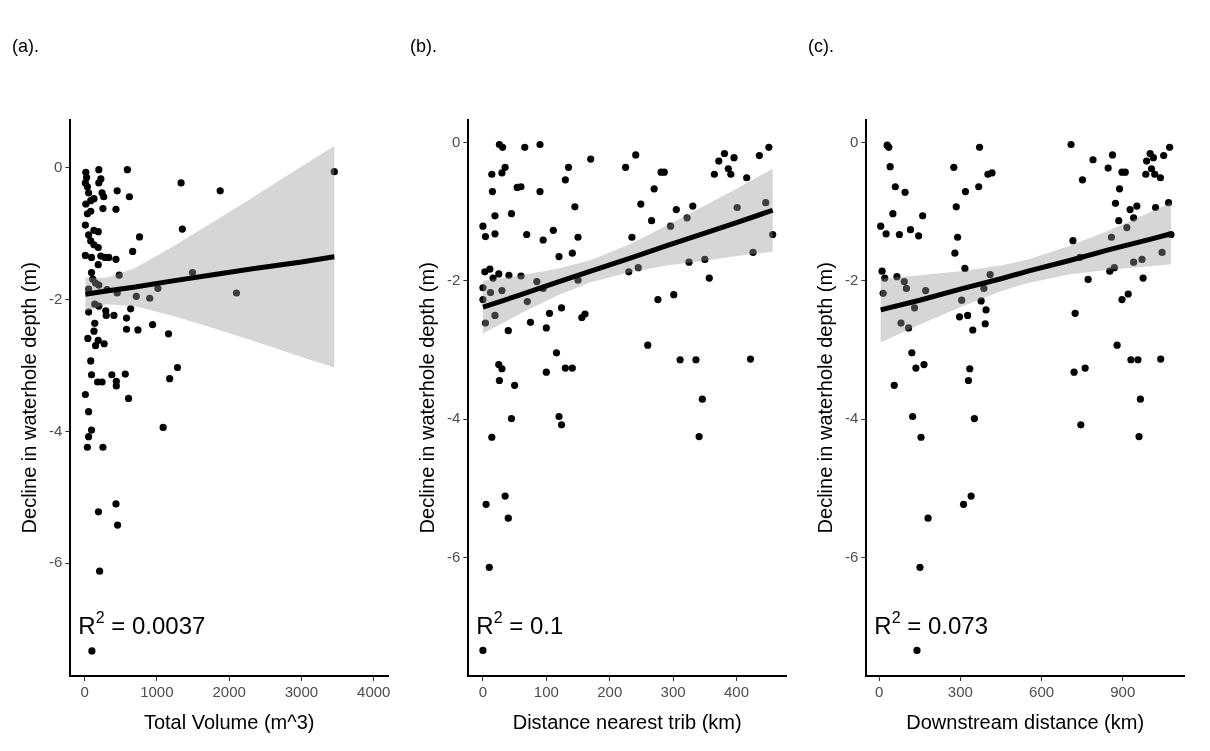 The width and height of the screenshot is (1210, 751). Describe the element at coordinates (737, 692) in the screenshot. I see `x-tick-label: 400` at that location.